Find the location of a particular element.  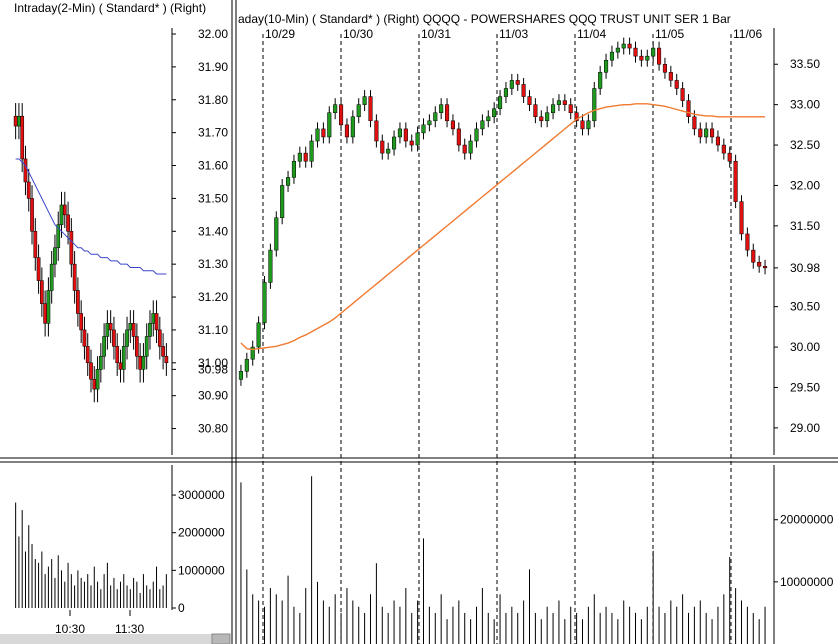

date-label: 10/29 is located at coordinates (280, 34).